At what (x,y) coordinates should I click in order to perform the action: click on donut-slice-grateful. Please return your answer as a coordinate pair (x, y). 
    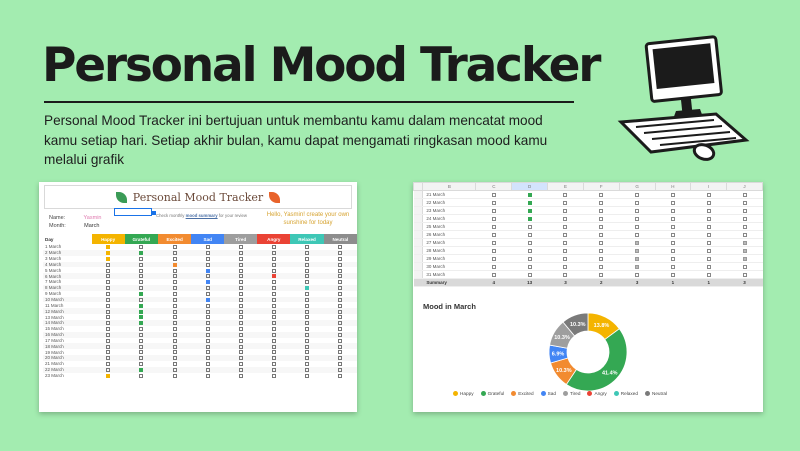
    Looking at the image, I should click on (596, 360).